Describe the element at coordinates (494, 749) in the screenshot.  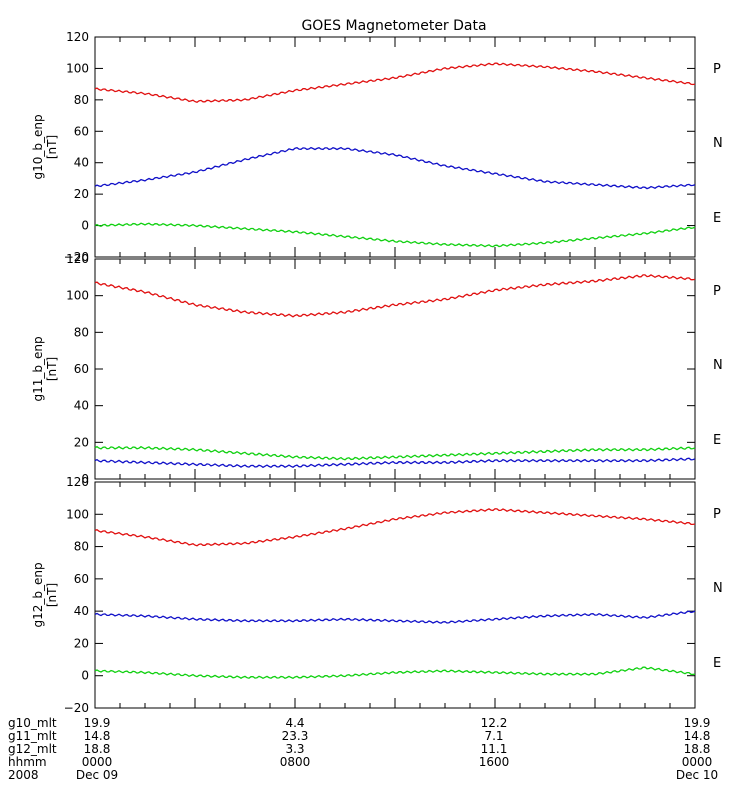
I see `table-cell: 11.1` at that location.